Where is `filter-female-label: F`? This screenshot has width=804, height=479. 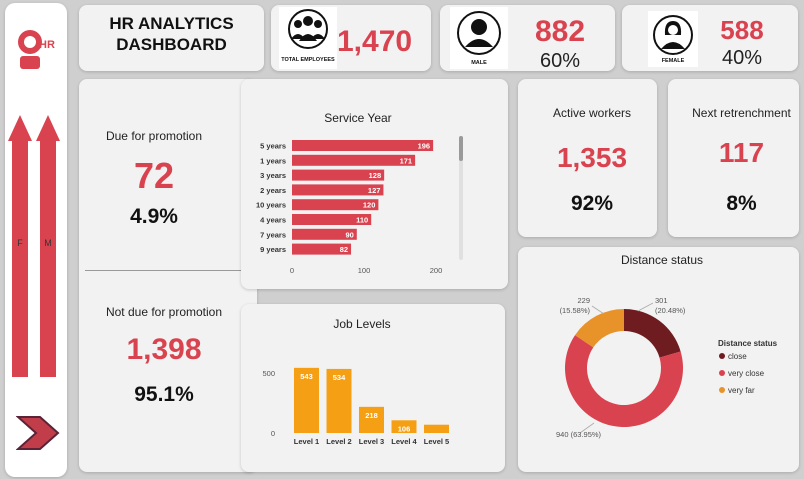
filter-female-label: F is located at coordinates (20, 243).